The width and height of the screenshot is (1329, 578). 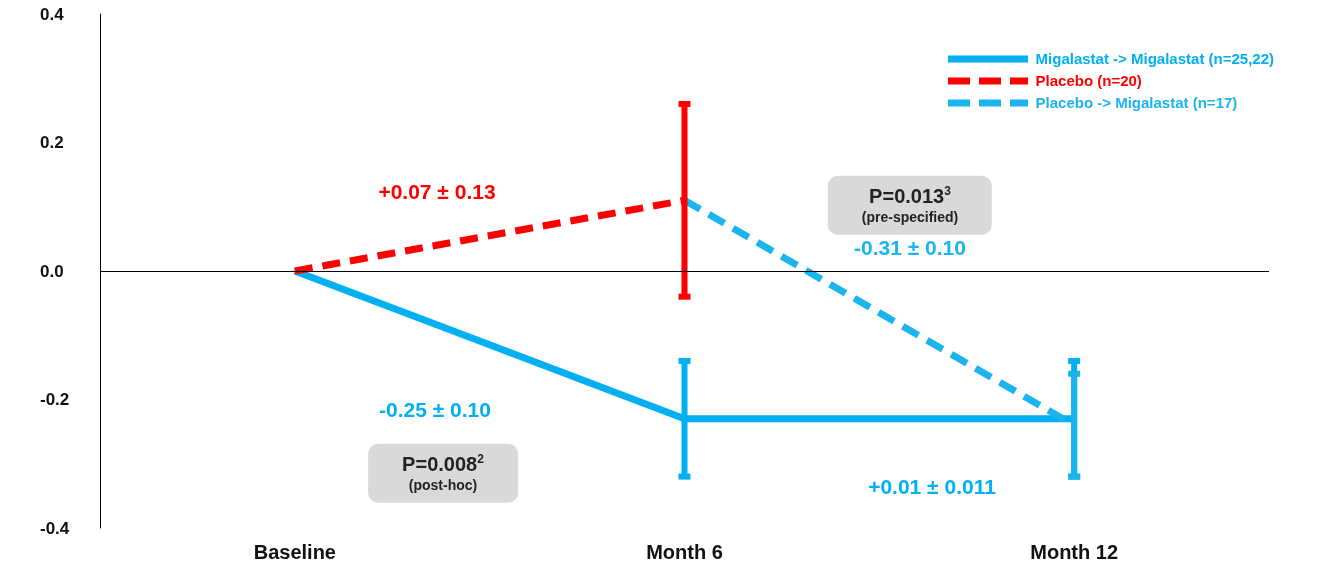 What do you see at coordinates (52, 14) in the screenshot?
I see `y-tick-label: 0.4` at bounding box center [52, 14].